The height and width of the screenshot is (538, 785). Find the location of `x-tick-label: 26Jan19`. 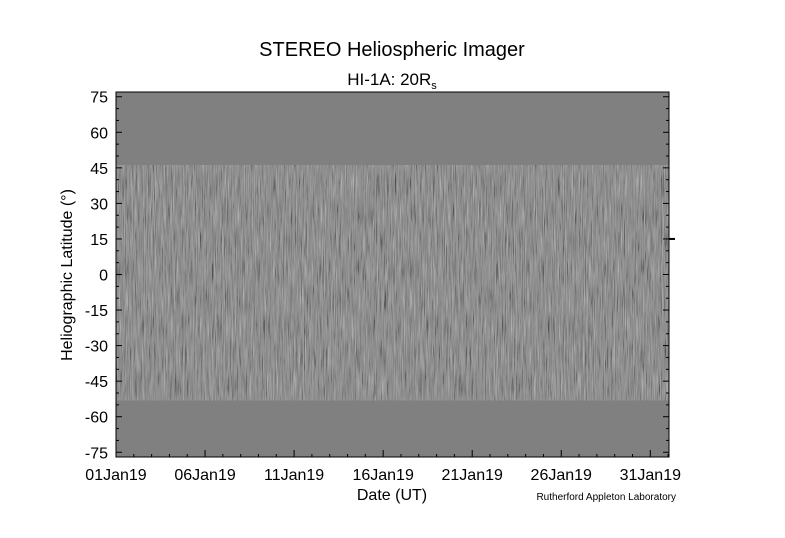

x-tick-label: 26Jan19 is located at coordinates (561, 475).